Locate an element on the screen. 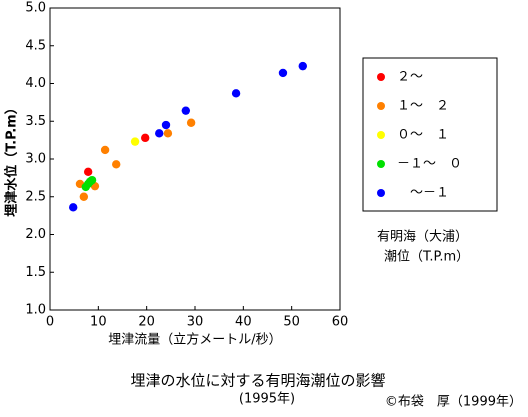 The image size is (528, 417). y-tick-label: 4.5 is located at coordinates (35, 45).